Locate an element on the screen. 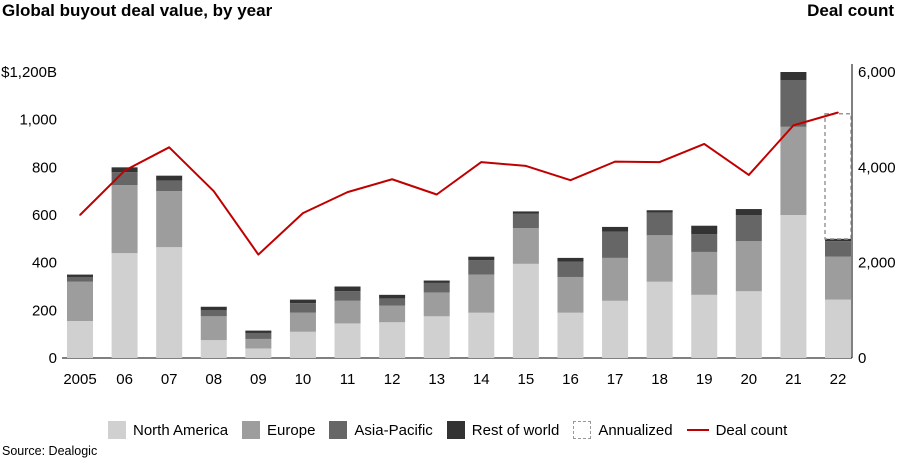 Image resolution: width=900 pixels, height=463 pixels. legend-item-europe: Europe is located at coordinates (278, 430).